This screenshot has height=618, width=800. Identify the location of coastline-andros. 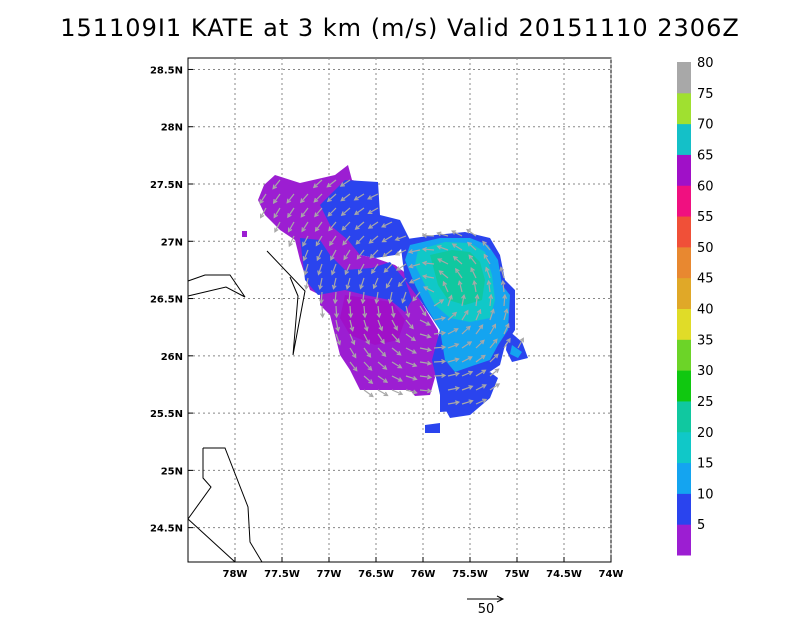
(199, 484).